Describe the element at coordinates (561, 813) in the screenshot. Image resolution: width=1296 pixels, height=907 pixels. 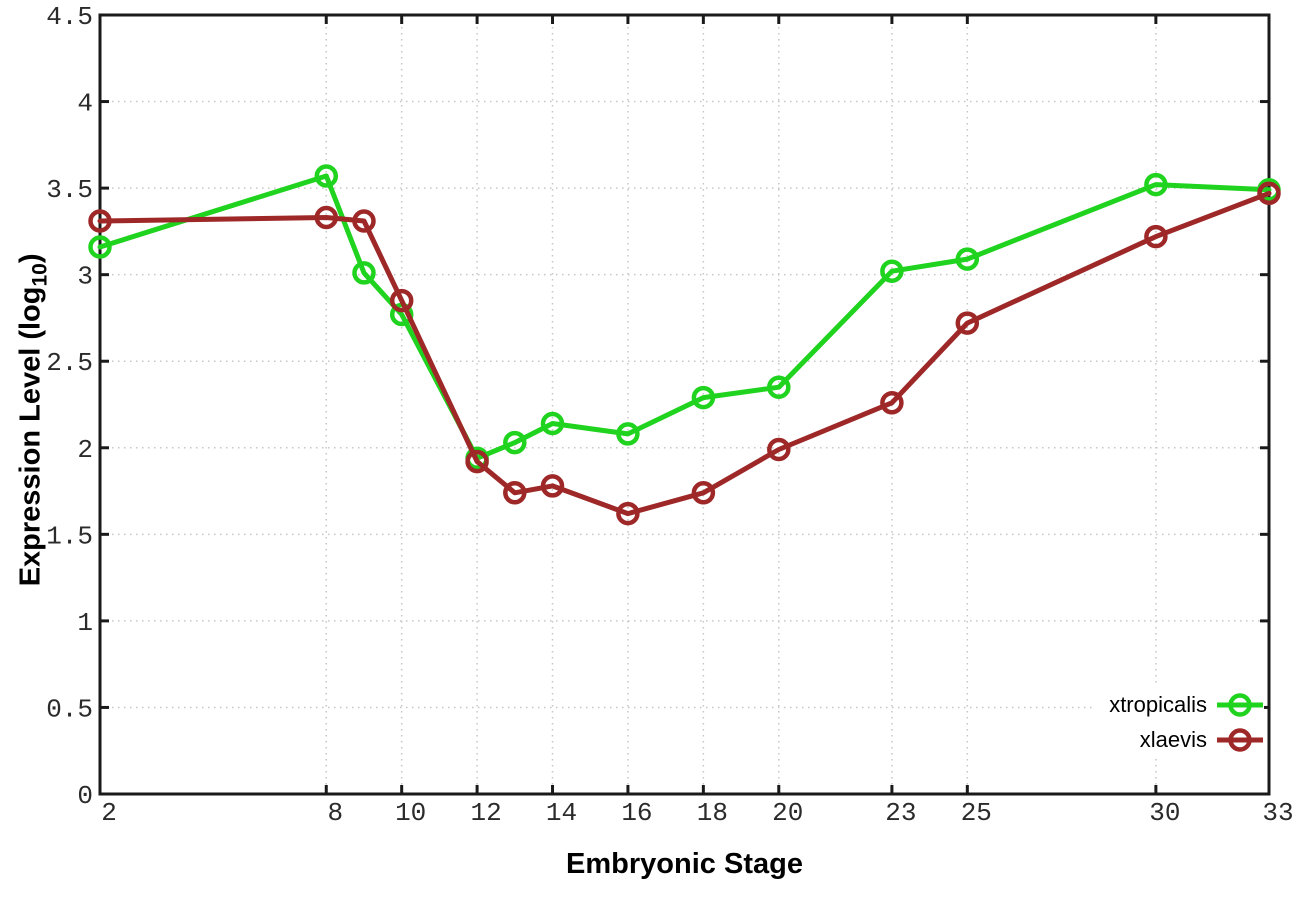
I see `x-tick-label: 14` at that location.